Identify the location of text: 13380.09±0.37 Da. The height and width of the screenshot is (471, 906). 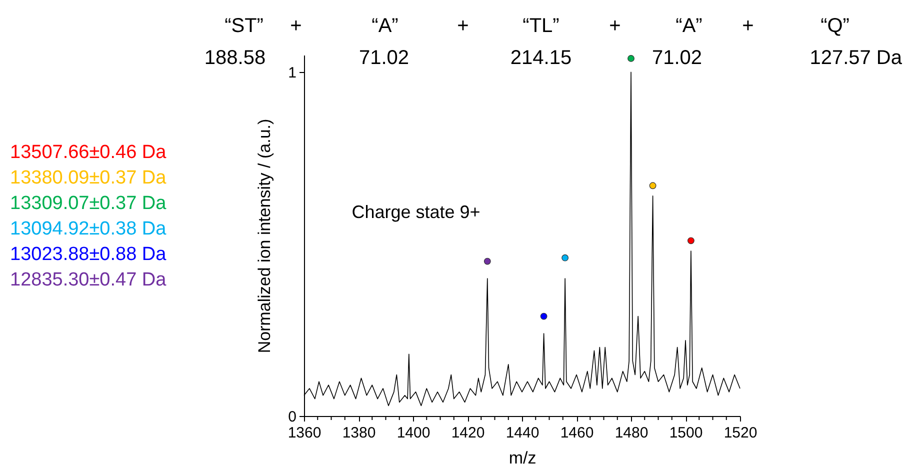
(88, 178).